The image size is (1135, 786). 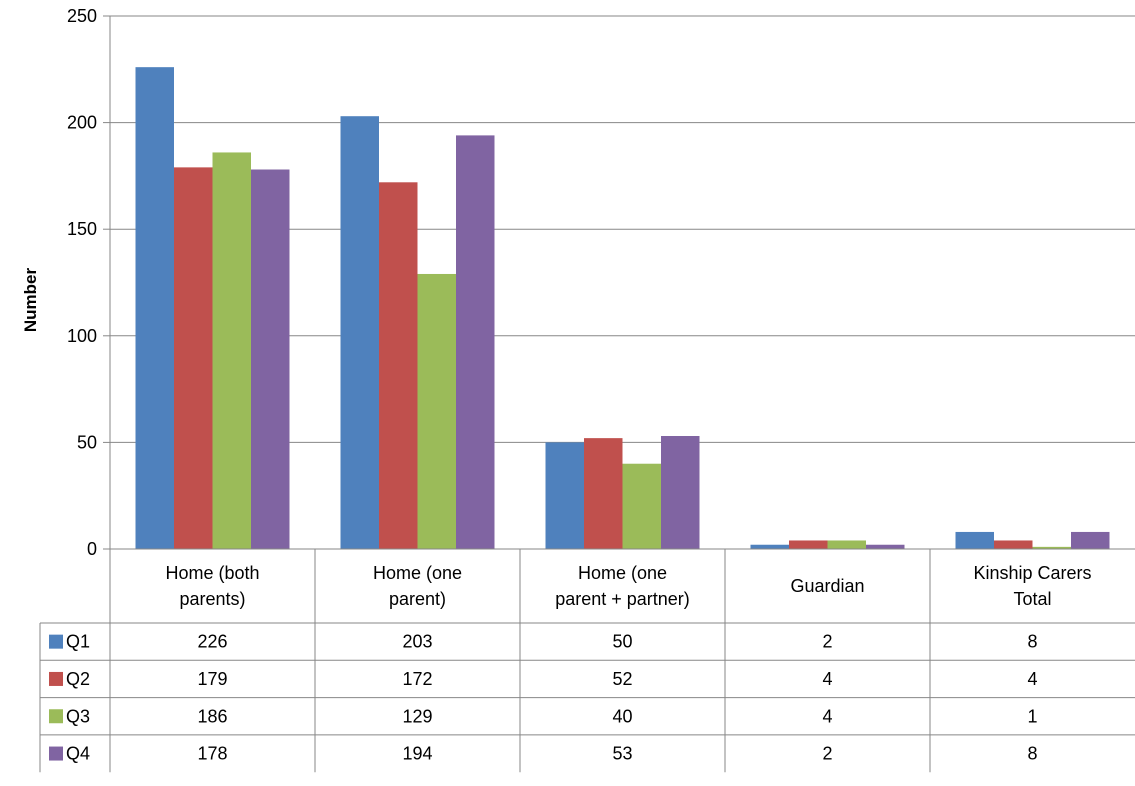 I want to click on table-cell-value: 53, so click(x=622, y=754).